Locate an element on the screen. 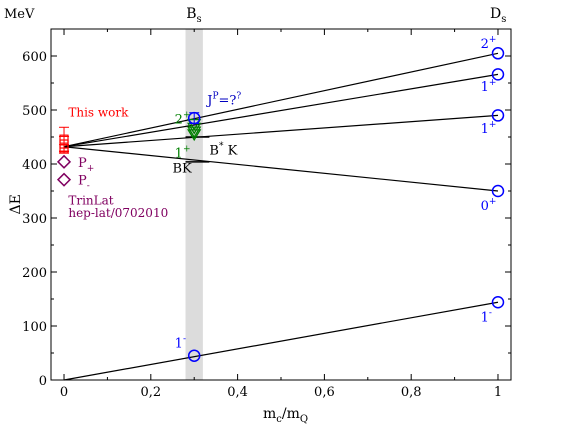 Image resolution: width=568 pixels, height=439 pixels. threshold-label: B* K is located at coordinates (223, 149).